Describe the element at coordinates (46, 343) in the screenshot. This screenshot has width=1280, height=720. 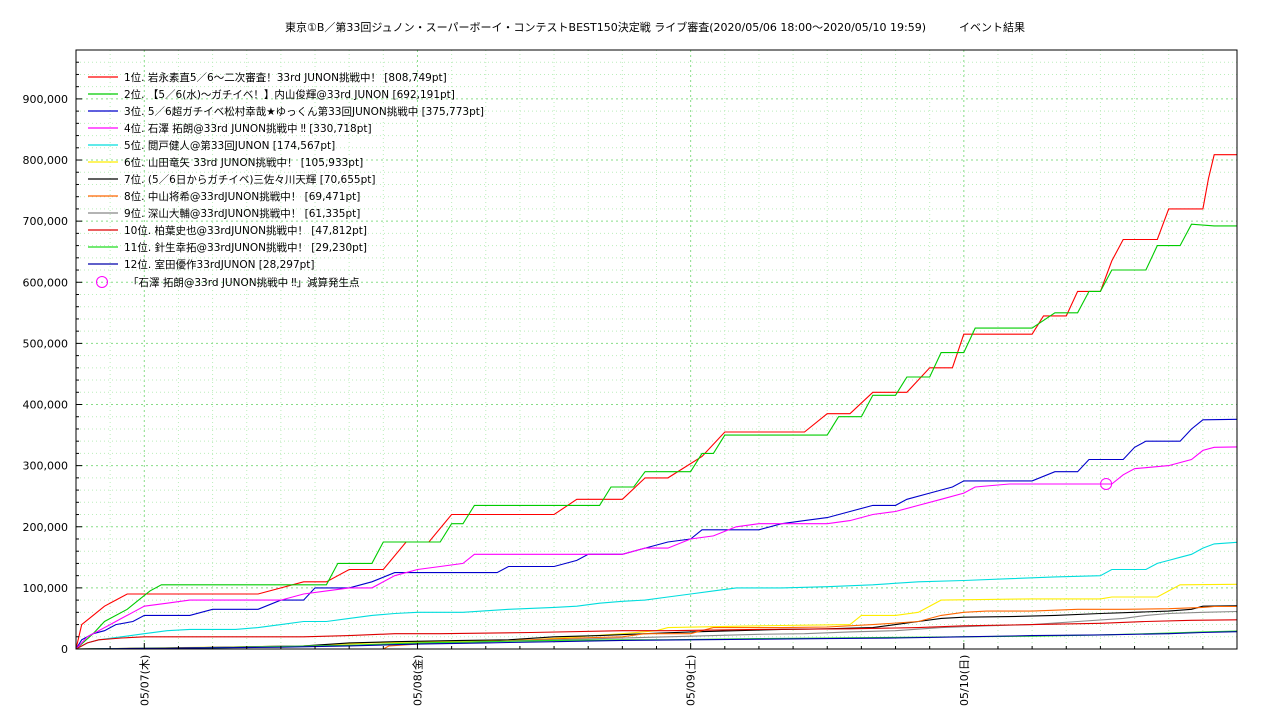
I see `y-tick-label: 500,000` at that location.